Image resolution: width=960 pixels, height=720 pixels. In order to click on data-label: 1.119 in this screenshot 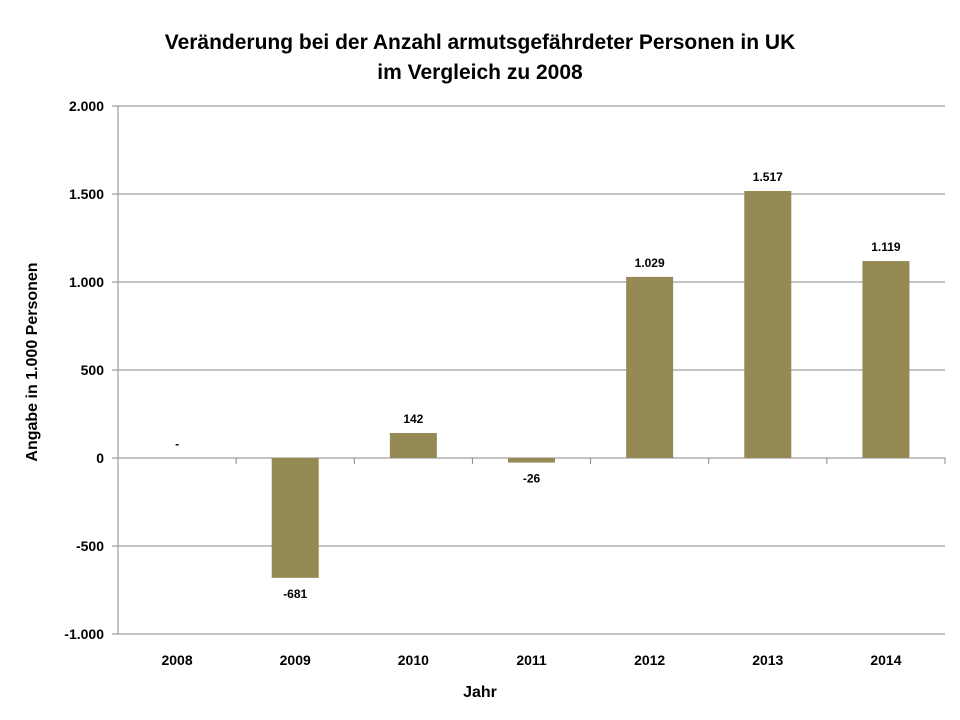, I will do `click(886, 247)`.